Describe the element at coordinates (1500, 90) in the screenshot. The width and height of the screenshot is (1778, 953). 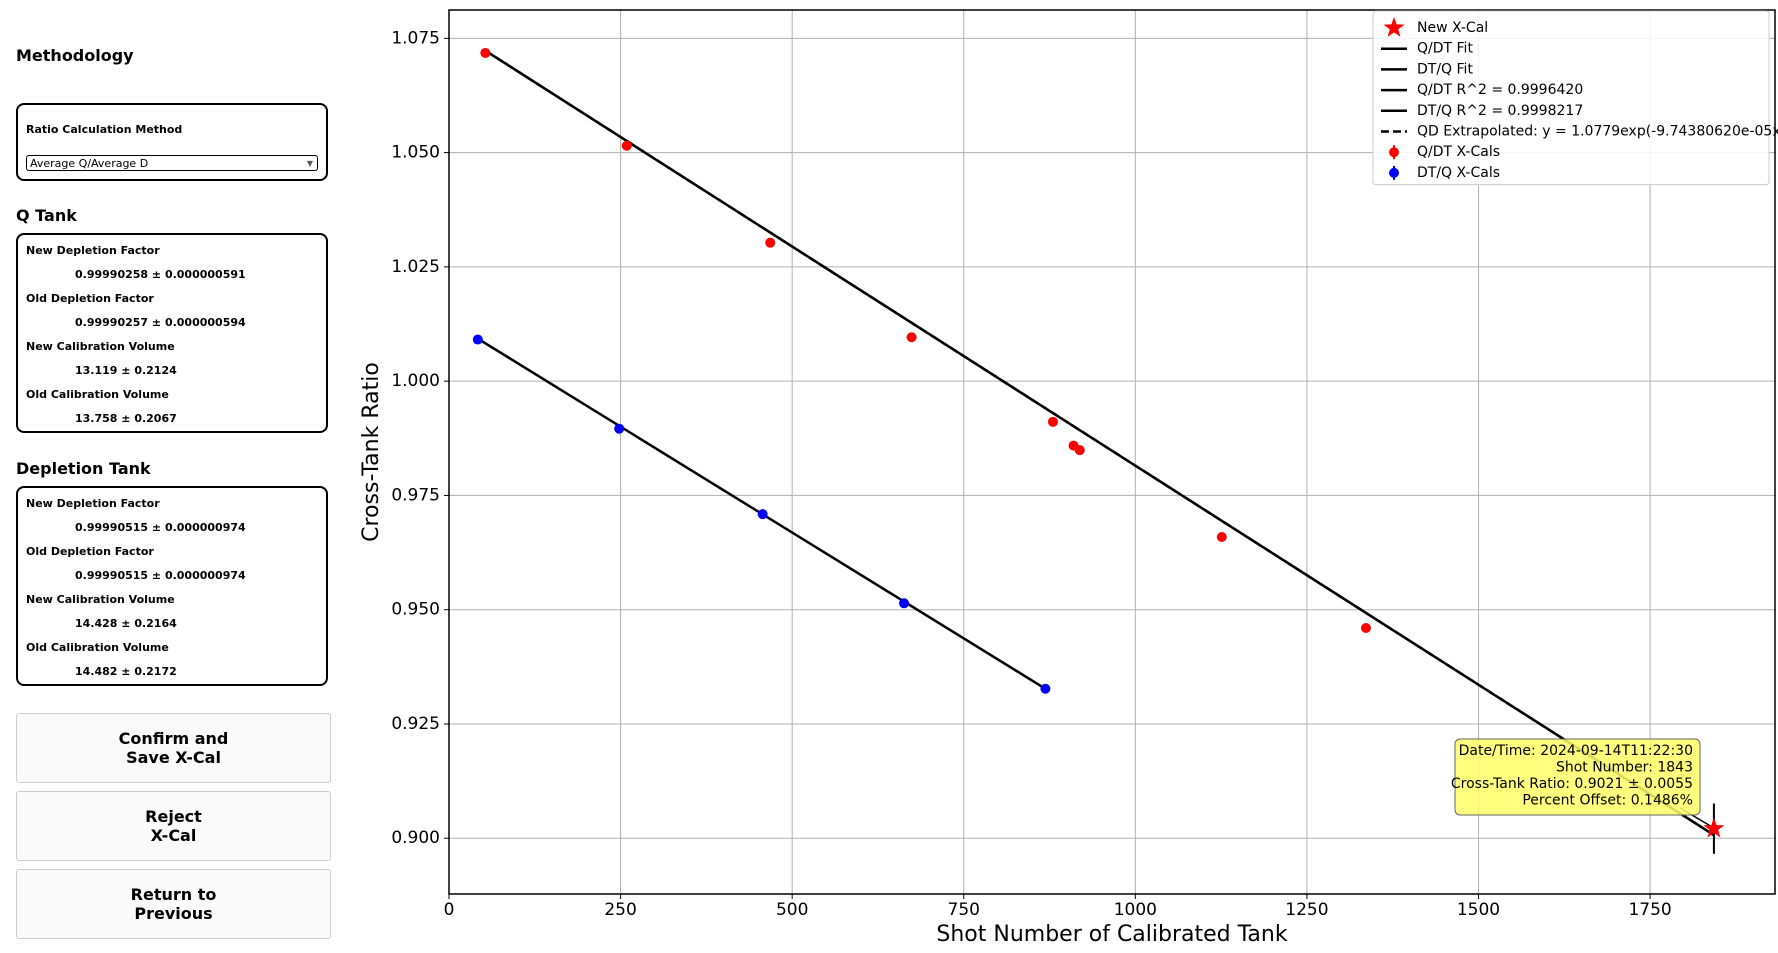
I see `legend-label: Q/DT R^2 = 0.9996420` at that location.